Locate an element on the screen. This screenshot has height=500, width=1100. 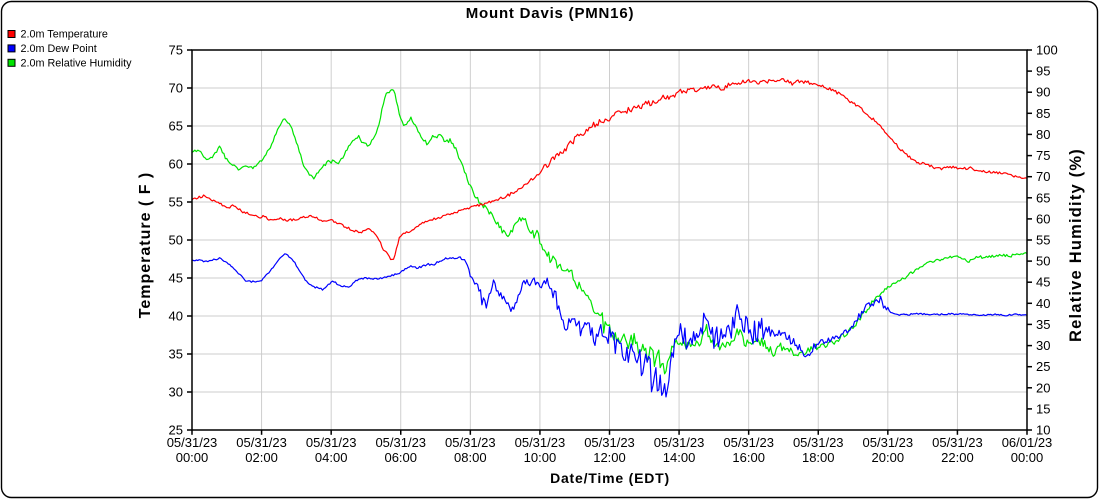
svg-text: 12:00 is located at coordinates (609, 457).